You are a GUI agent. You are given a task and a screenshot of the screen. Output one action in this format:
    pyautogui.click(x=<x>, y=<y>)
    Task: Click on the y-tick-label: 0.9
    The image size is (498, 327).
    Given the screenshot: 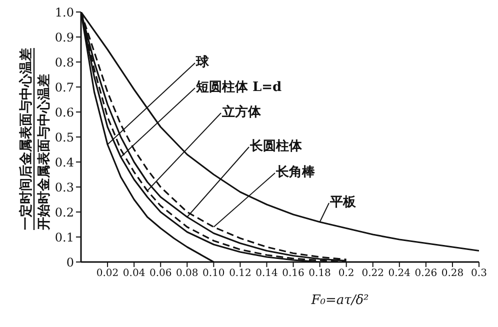 What is the action you would take?
    pyautogui.click(x=64, y=37)
    